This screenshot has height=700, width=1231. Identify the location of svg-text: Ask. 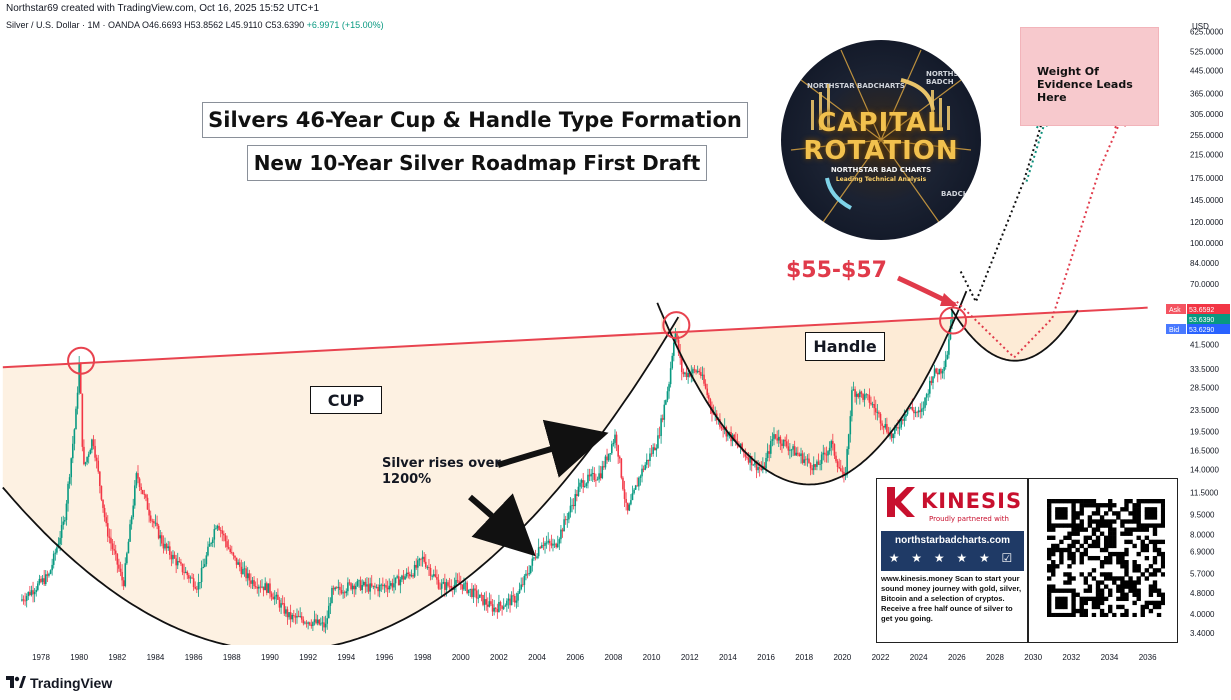
(1175, 310).